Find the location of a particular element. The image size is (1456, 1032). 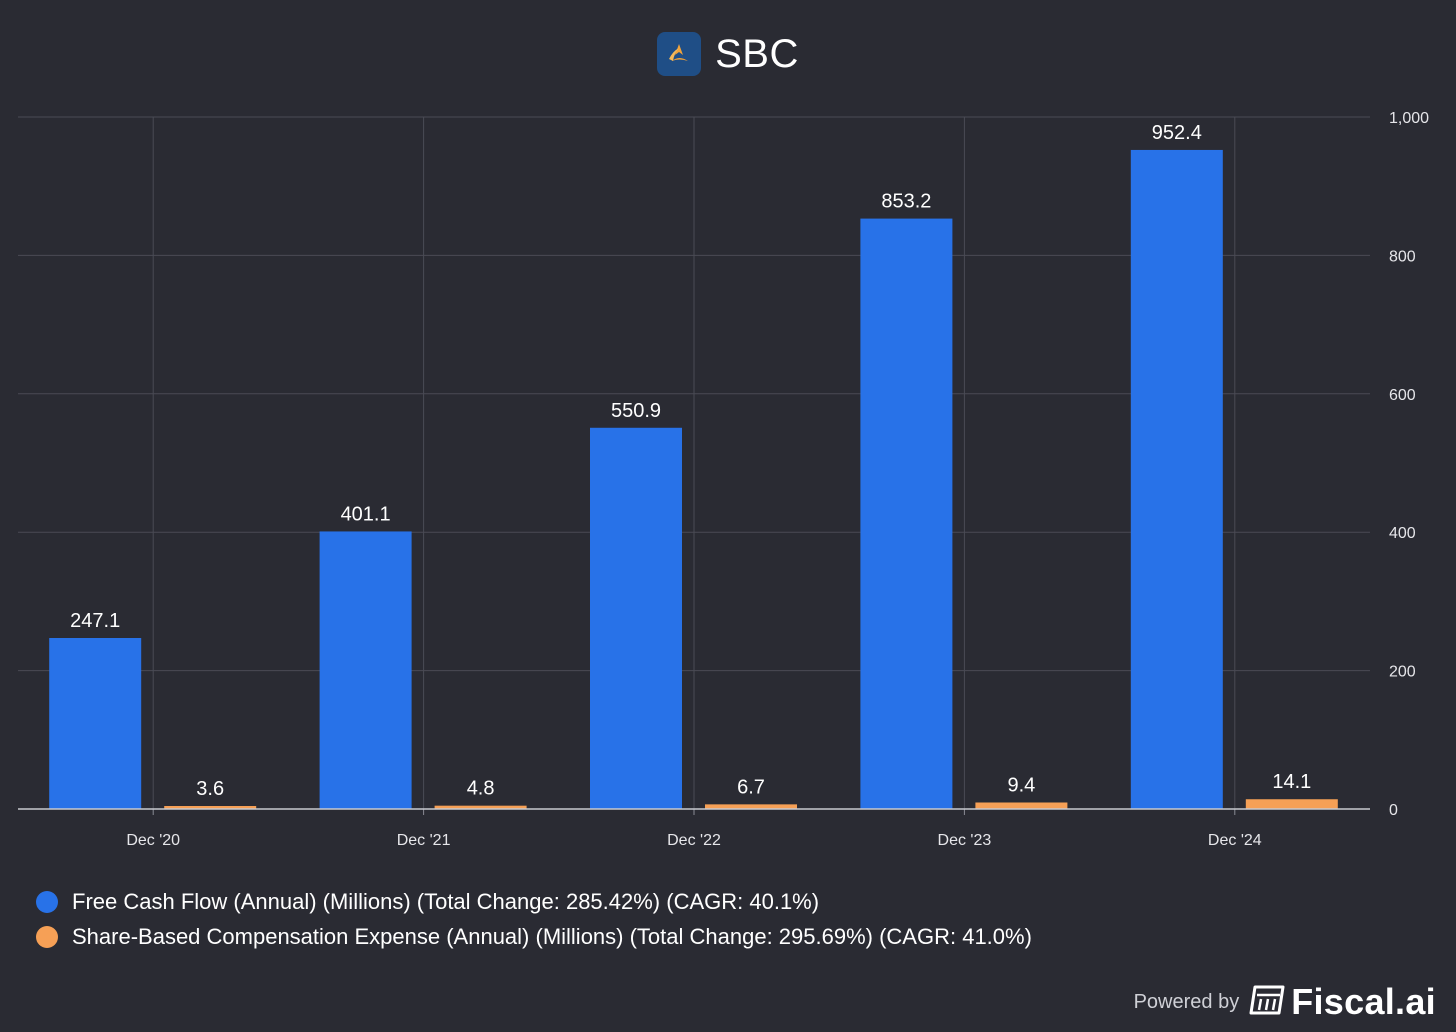

y-tick-label: 1,000 is located at coordinates (1409, 118).